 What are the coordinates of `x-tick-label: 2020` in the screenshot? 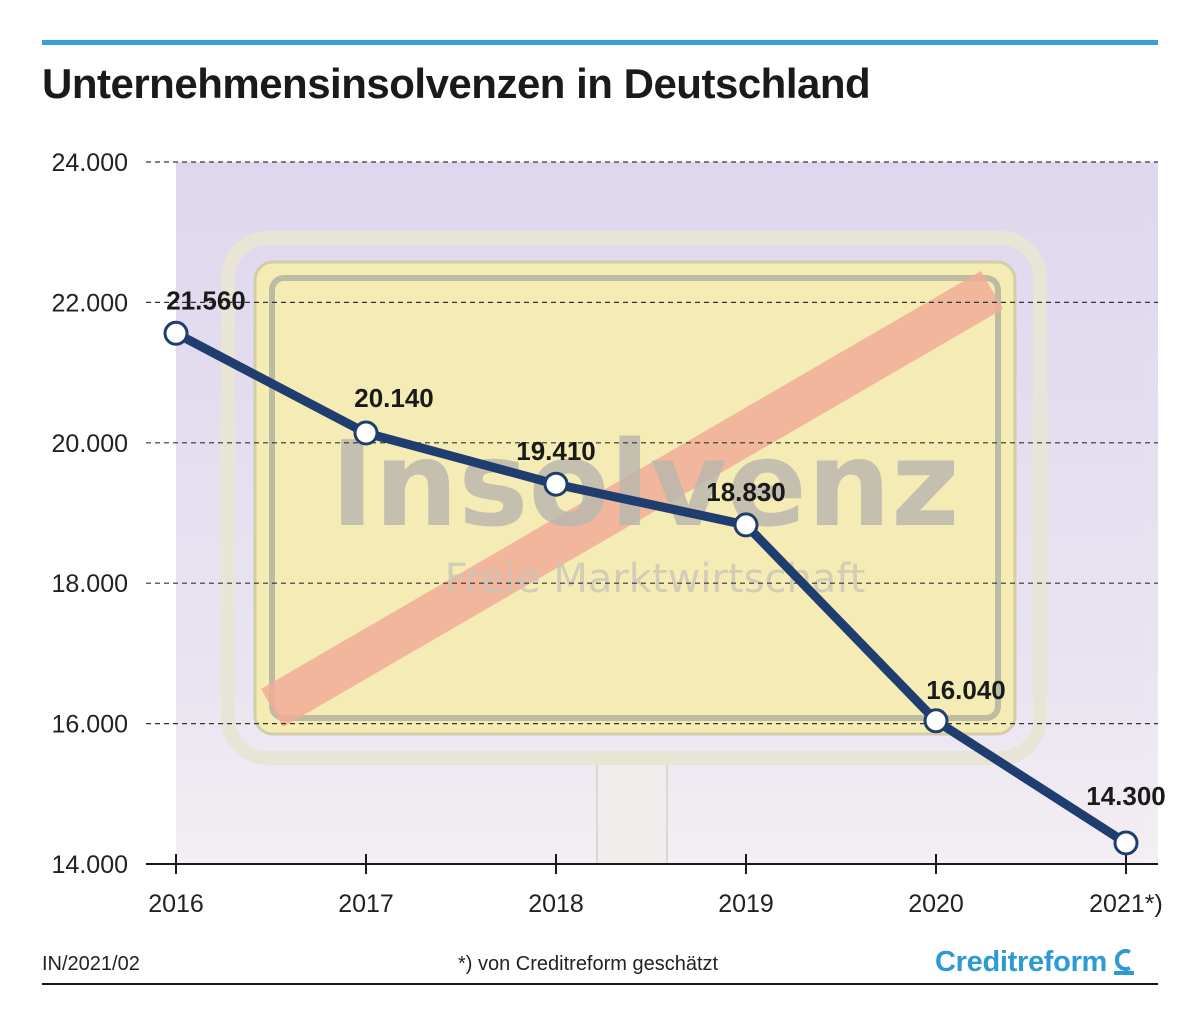 It's located at (936, 904).